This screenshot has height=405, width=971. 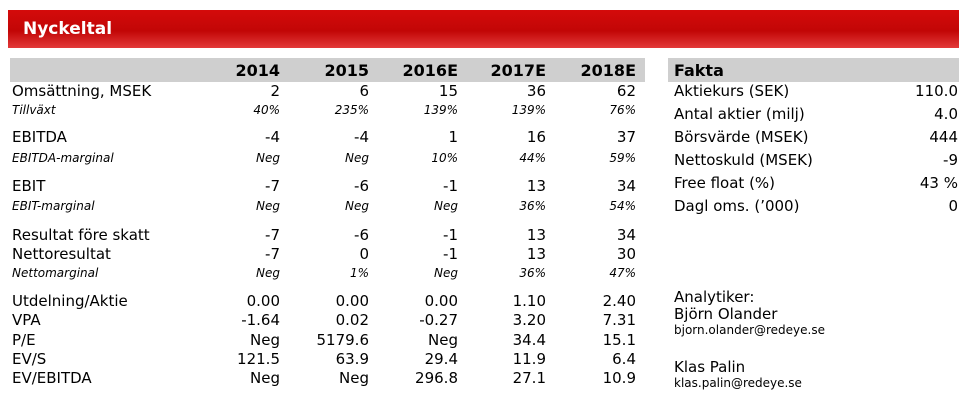 What do you see at coordinates (258, 359) in the screenshot?
I see `cell-value: 121.5` at bounding box center [258, 359].